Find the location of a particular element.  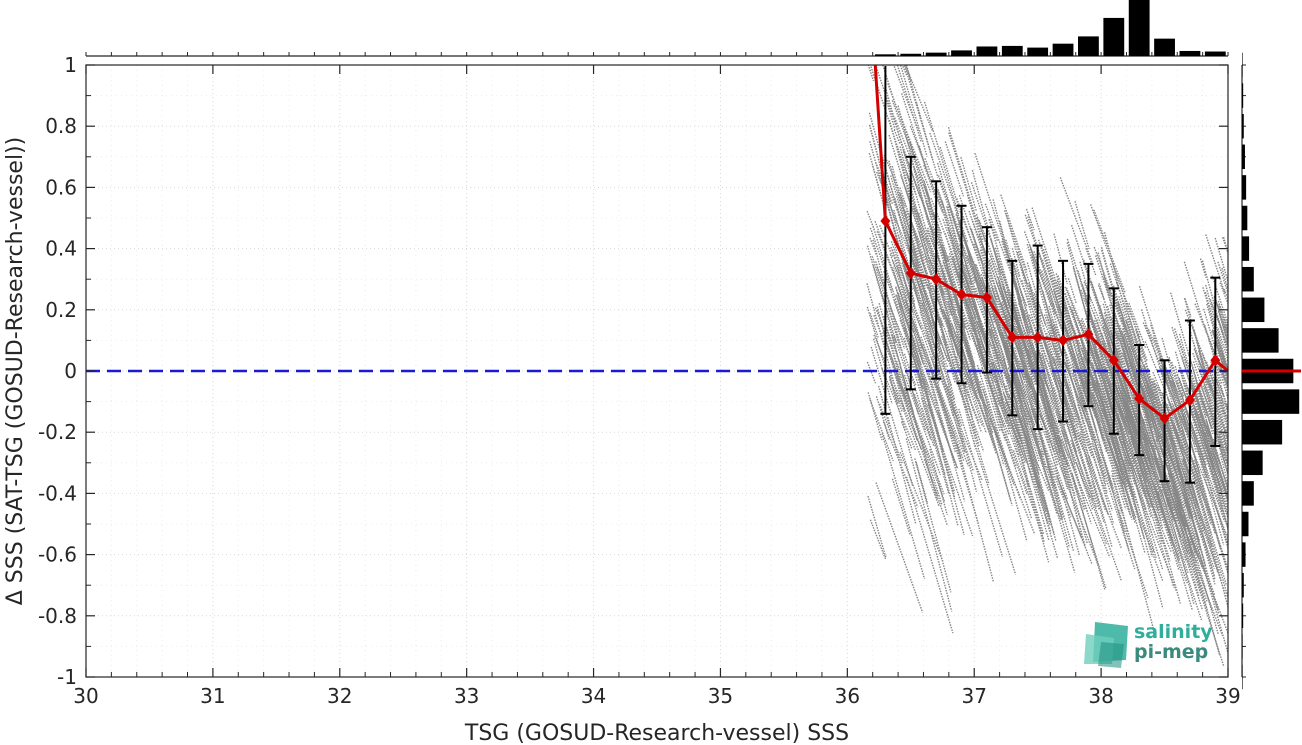

salinity-pi-mep-logo: salinity pi-mep is located at coordinates (1148, 644).